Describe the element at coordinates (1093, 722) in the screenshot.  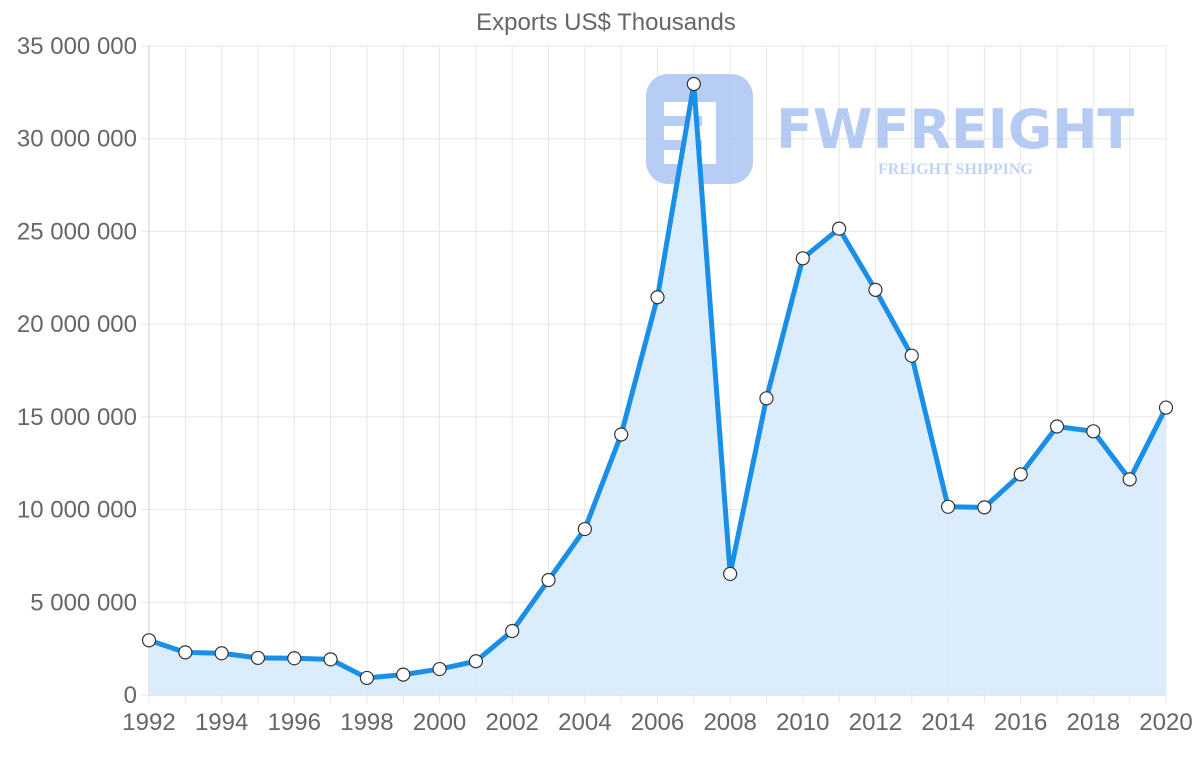
I see `x-tick-label: 2018` at that location.